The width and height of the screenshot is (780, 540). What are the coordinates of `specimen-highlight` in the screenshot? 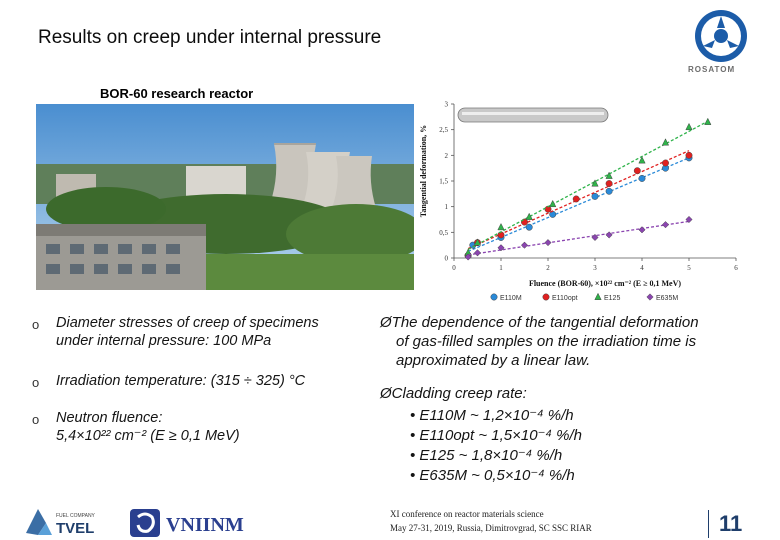 It's located at (533, 113).